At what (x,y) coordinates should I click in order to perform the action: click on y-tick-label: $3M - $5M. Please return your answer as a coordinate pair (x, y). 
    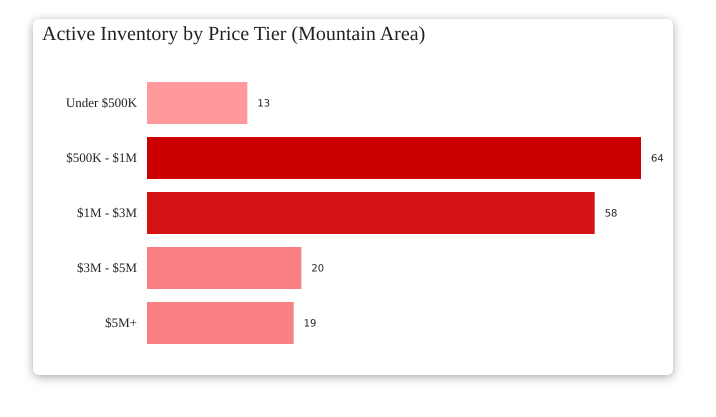
    Looking at the image, I should click on (107, 268).